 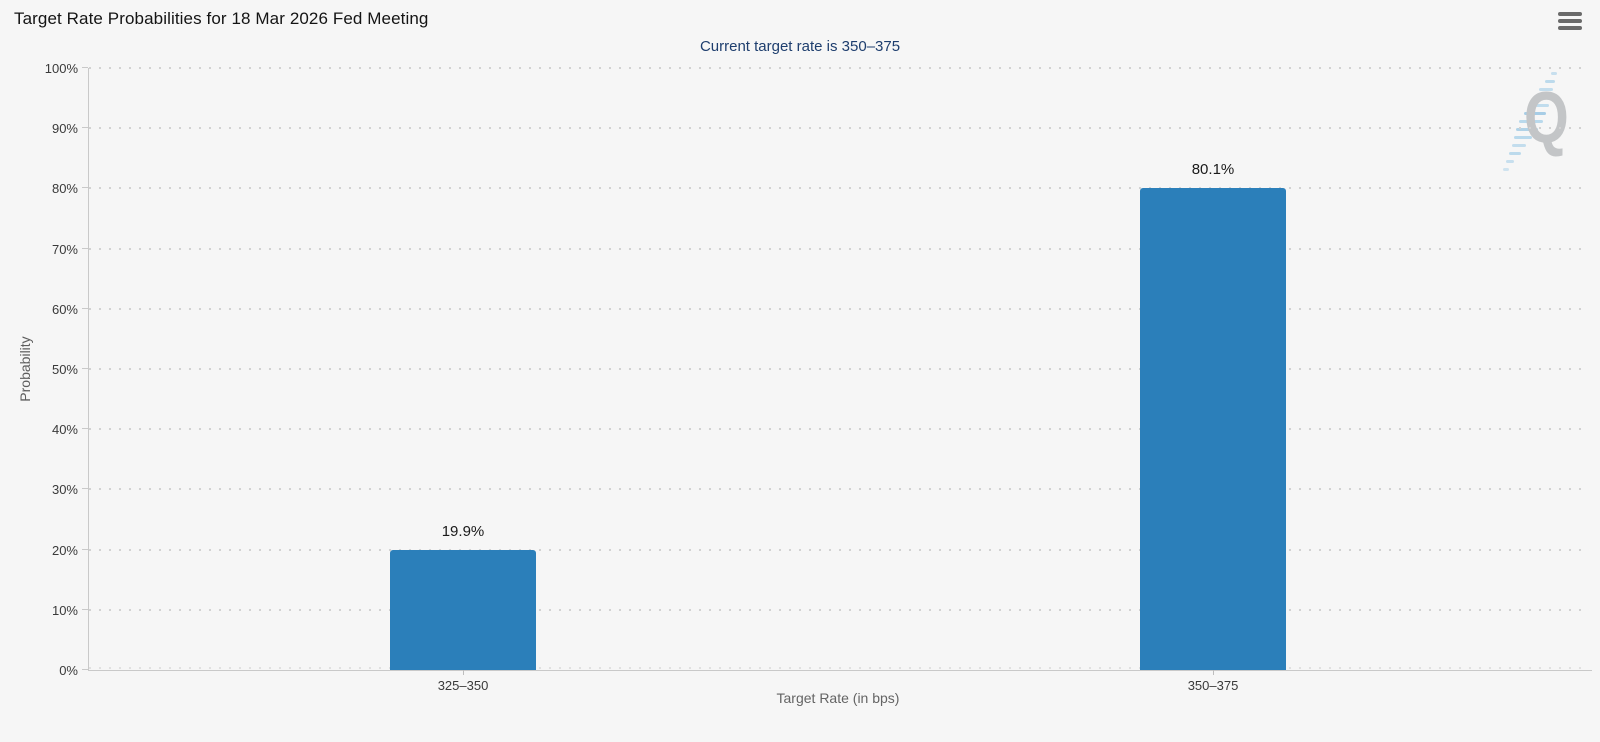 What do you see at coordinates (64, 309) in the screenshot?
I see `y-tick-label-60: 60%` at bounding box center [64, 309].